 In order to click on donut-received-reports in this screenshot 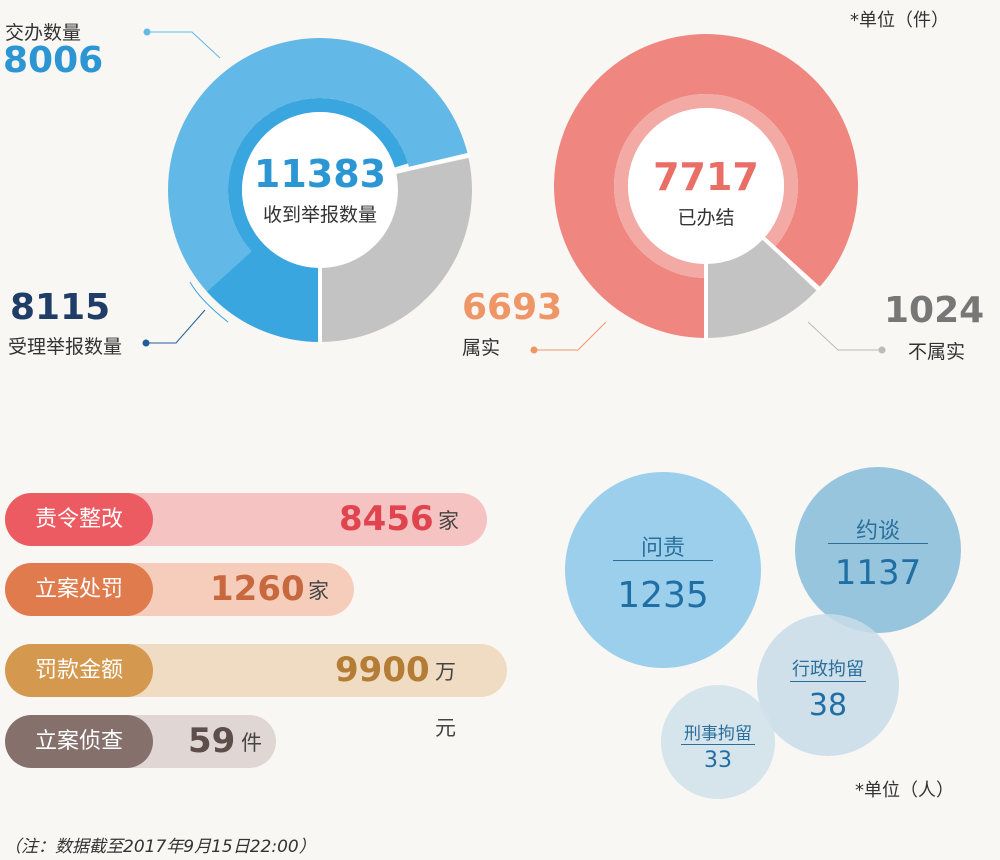, I will do `click(319, 191)`.